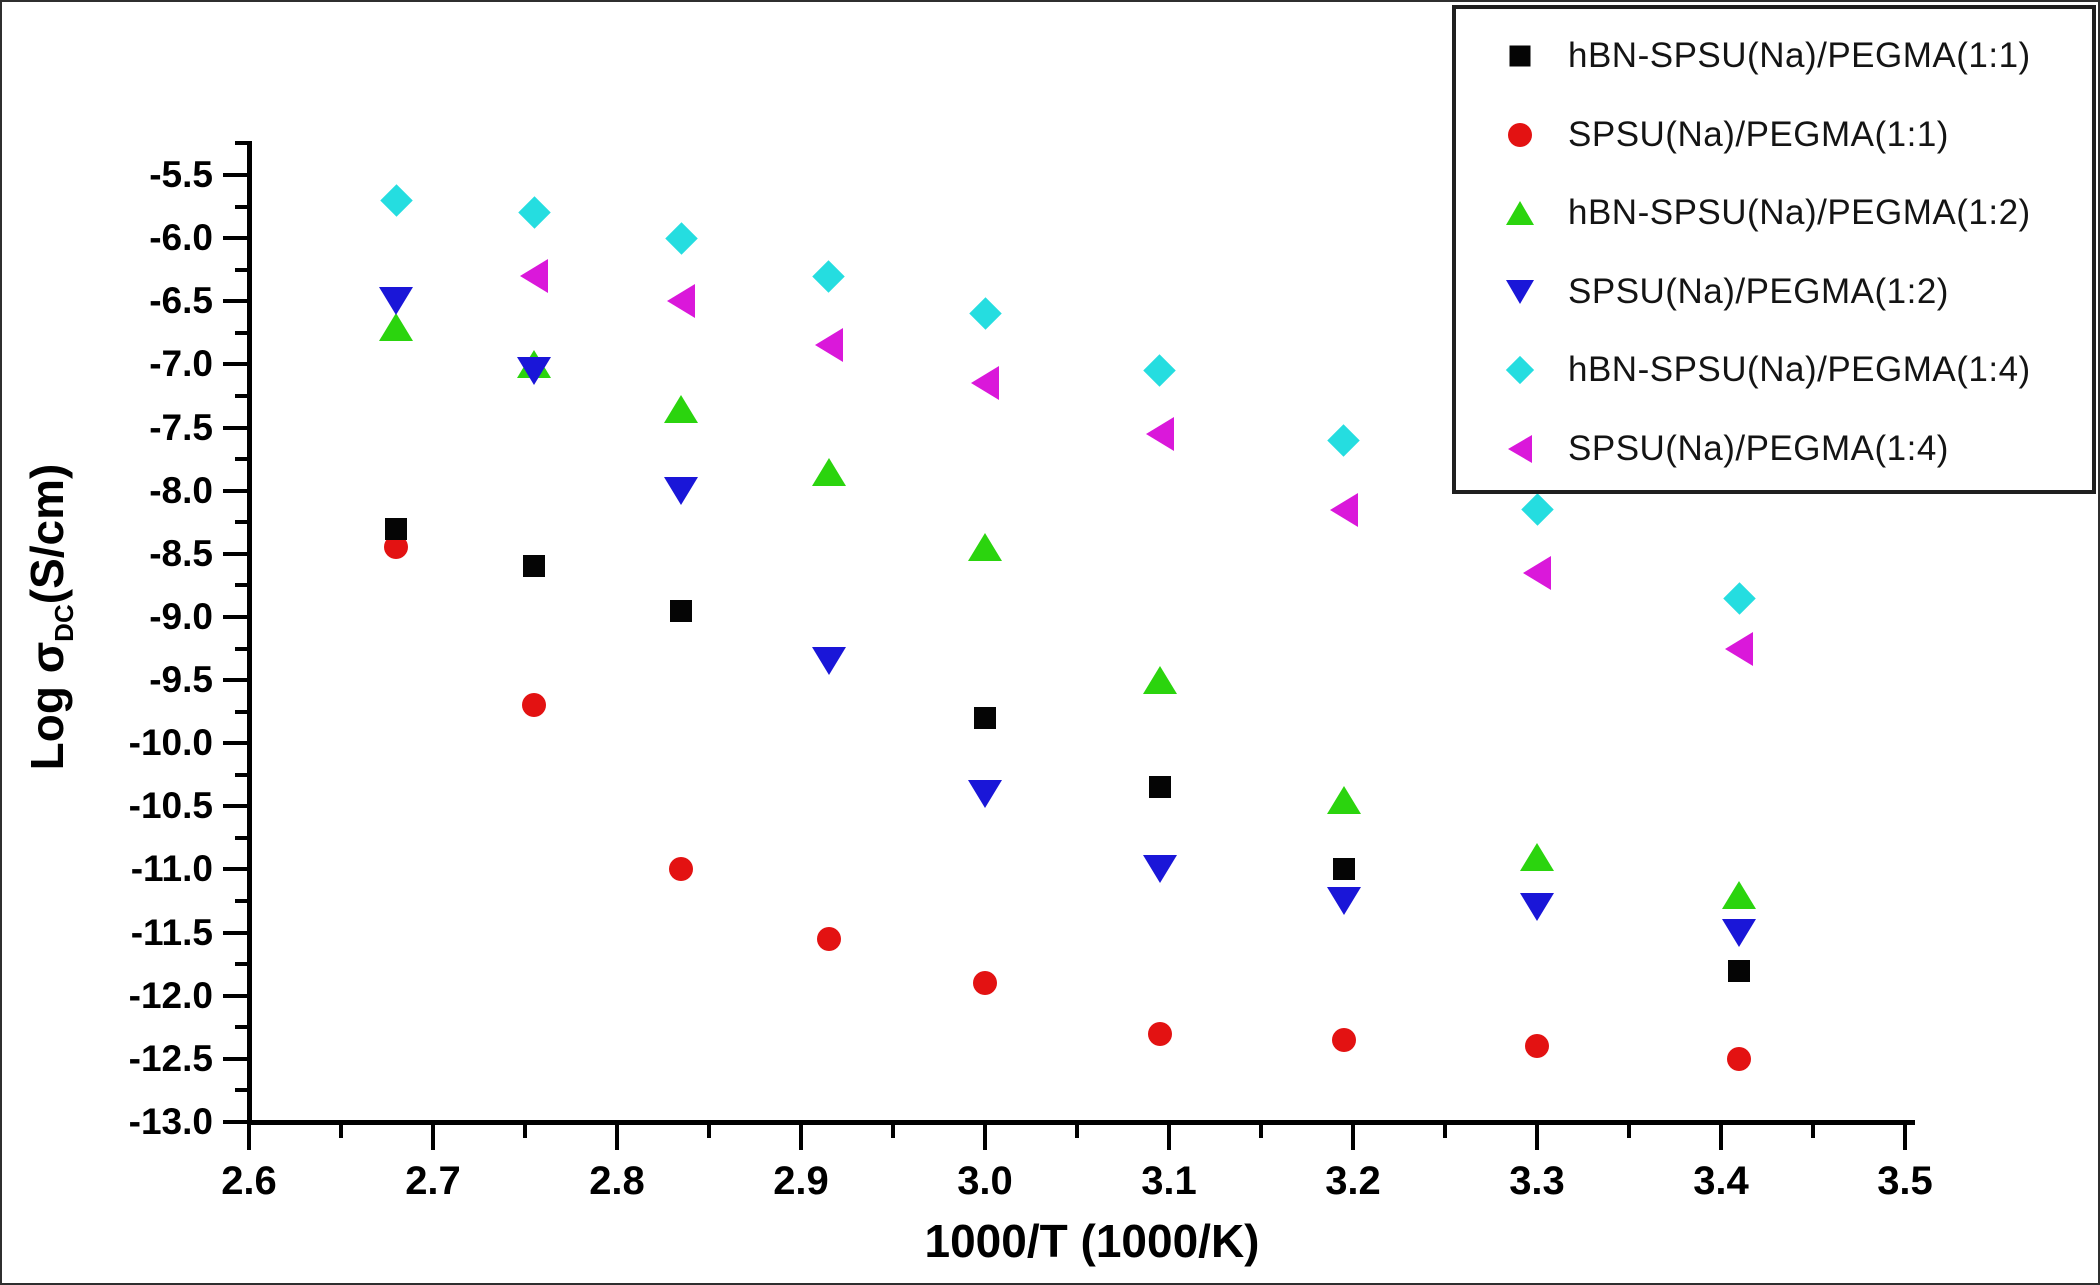 The width and height of the screenshot is (2100, 1285). What do you see at coordinates (1520, 370) in the screenshot?
I see `diamond-glyph` at bounding box center [1520, 370].